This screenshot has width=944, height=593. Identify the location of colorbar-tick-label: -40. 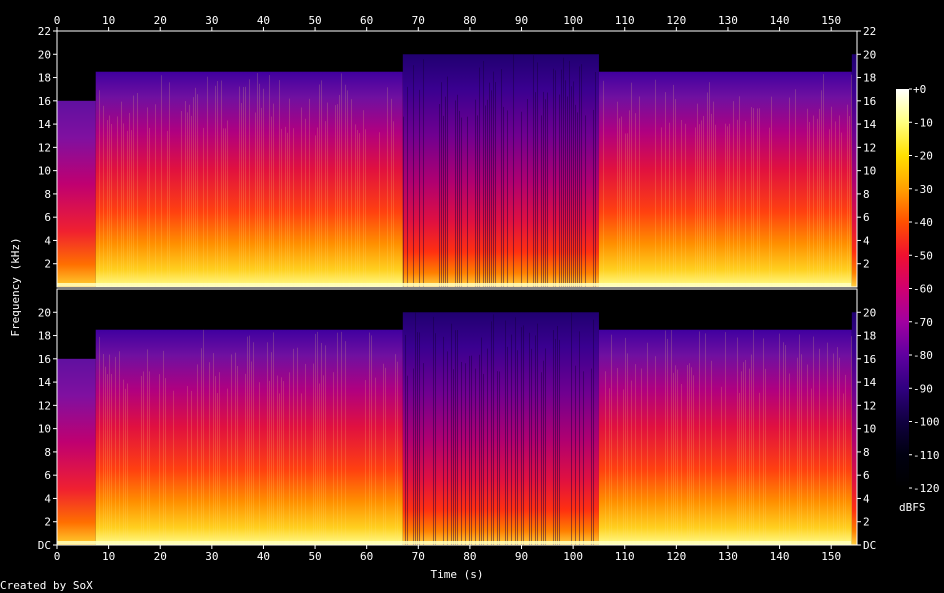
(923, 222).